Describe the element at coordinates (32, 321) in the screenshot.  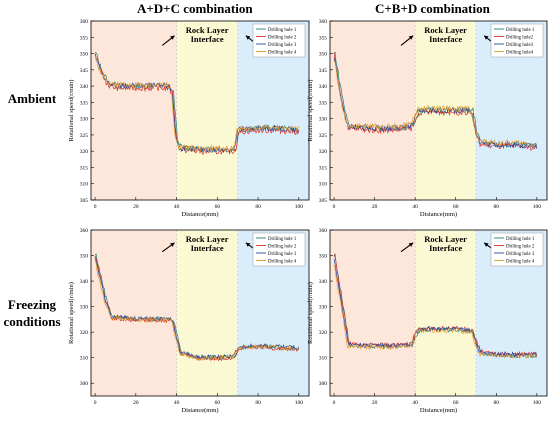
I see `row-label-word: conditions` at that location.